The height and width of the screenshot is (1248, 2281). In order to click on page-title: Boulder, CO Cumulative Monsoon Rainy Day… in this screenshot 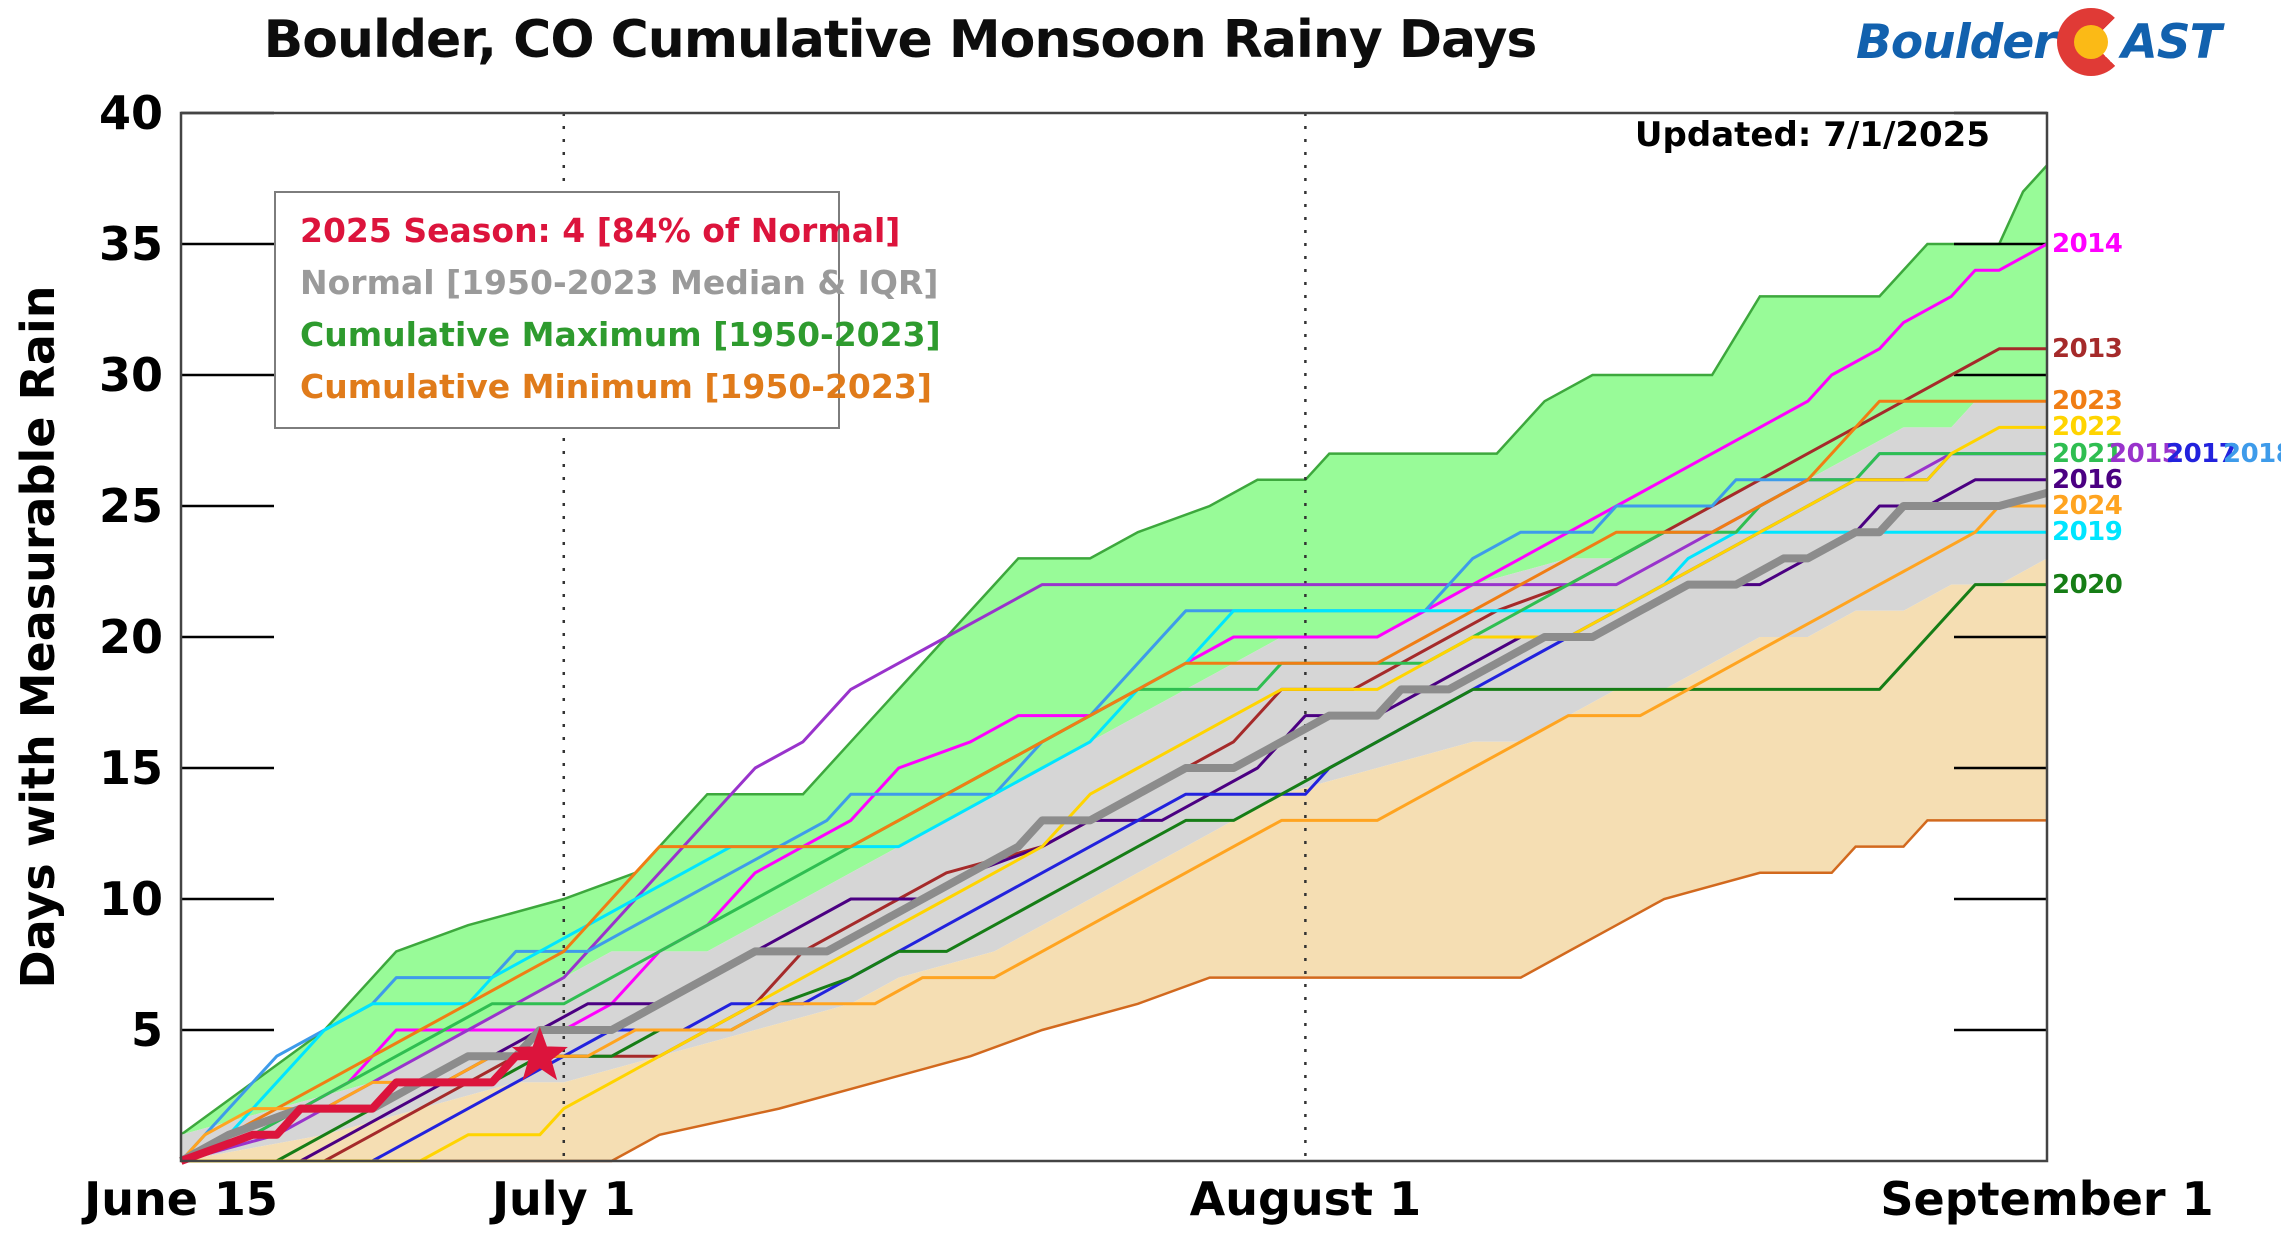, I will do `click(900, 40)`.